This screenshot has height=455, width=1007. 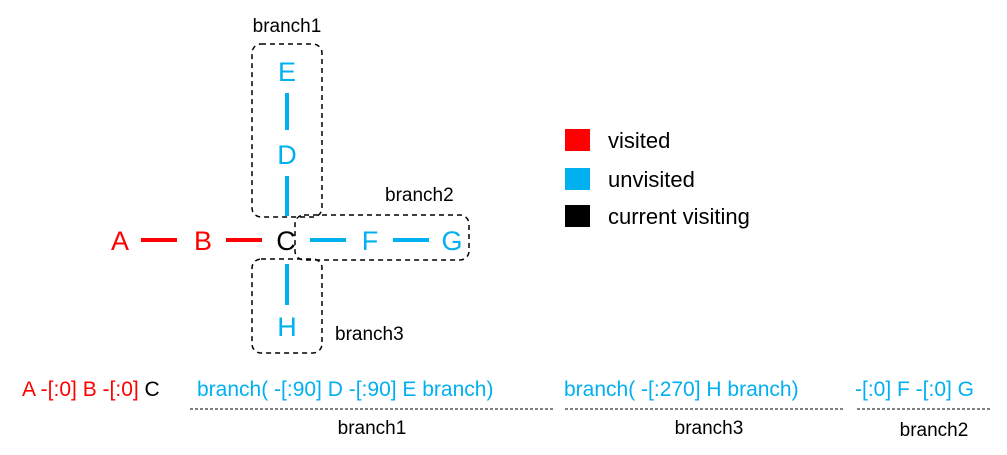 What do you see at coordinates (203, 241) in the screenshot?
I see `node-b: B` at bounding box center [203, 241].